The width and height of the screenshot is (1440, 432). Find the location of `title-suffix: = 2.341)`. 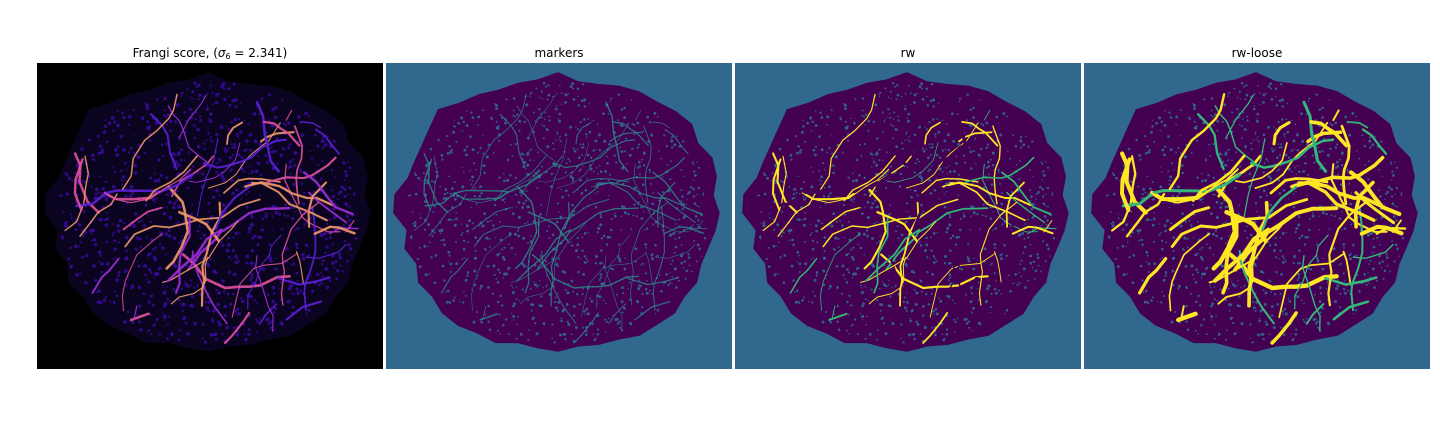

title-suffix: = 2.341) is located at coordinates (259, 53).